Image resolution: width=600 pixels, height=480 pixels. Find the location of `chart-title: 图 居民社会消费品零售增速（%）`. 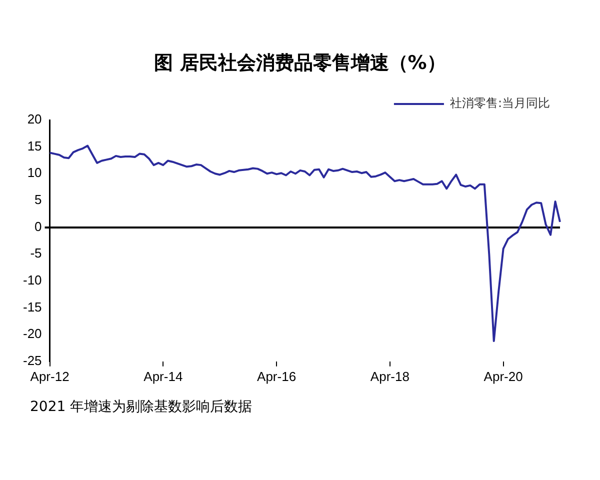

chart-title: 图 居民社会消费品零售增速（%） is located at coordinates (300, 63).